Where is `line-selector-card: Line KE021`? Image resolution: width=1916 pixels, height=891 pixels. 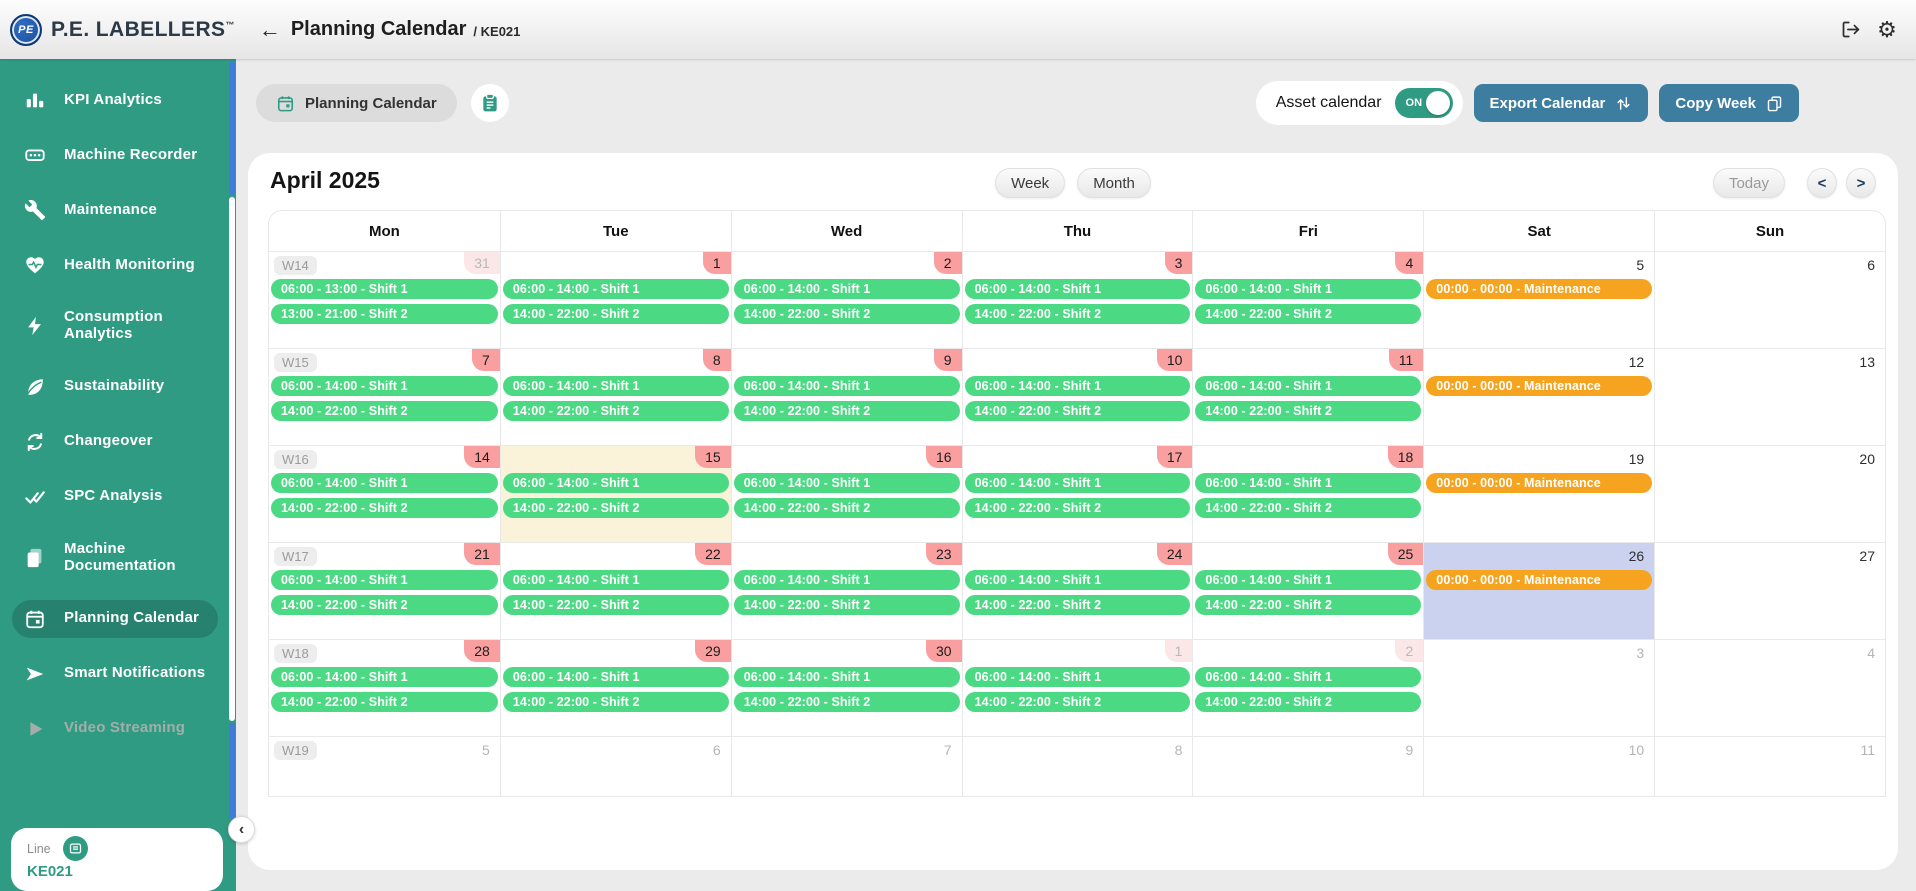
line-selector-card: Line KE021 is located at coordinates (117, 859).